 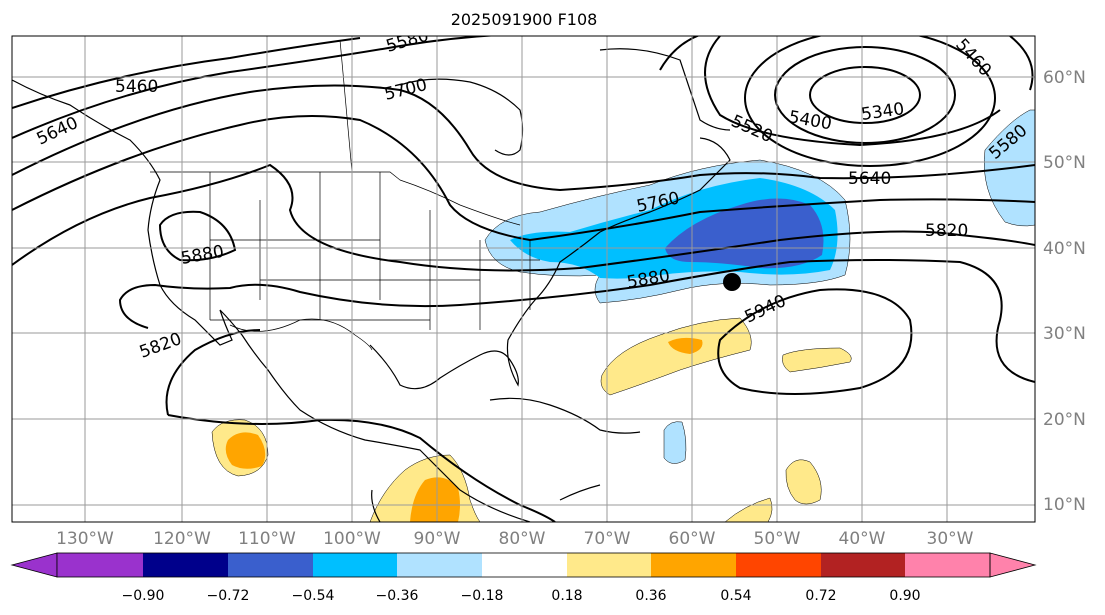 What do you see at coordinates (732, 282) in the screenshot?
I see `storm-center-marker` at bounding box center [732, 282].